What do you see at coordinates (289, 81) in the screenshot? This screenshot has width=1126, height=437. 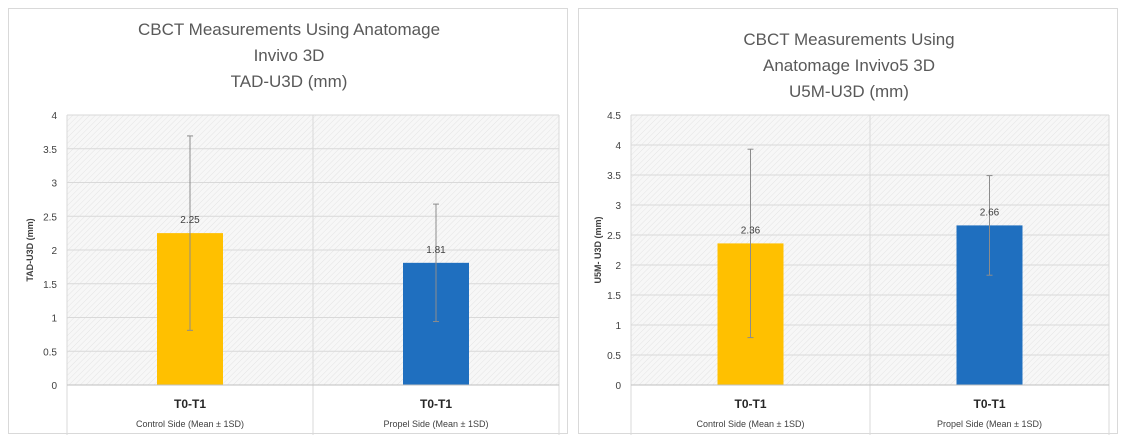 I see `chart-title-line: TAD-U3D (mm)` at bounding box center [289, 81].